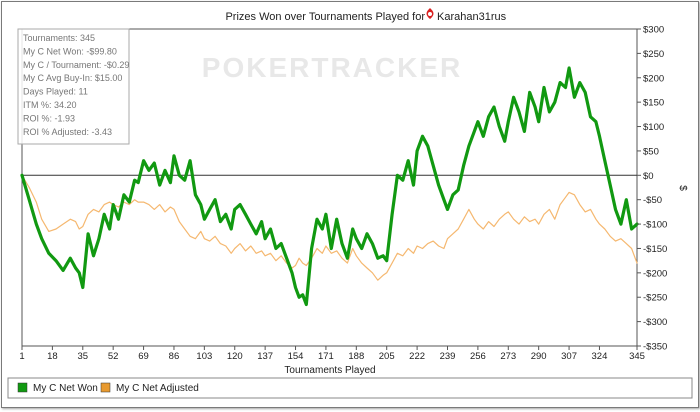  What do you see at coordinates (265, 356) in the screenshot?
I see `x-tick-label: 137` at bounding box center [265, 356].